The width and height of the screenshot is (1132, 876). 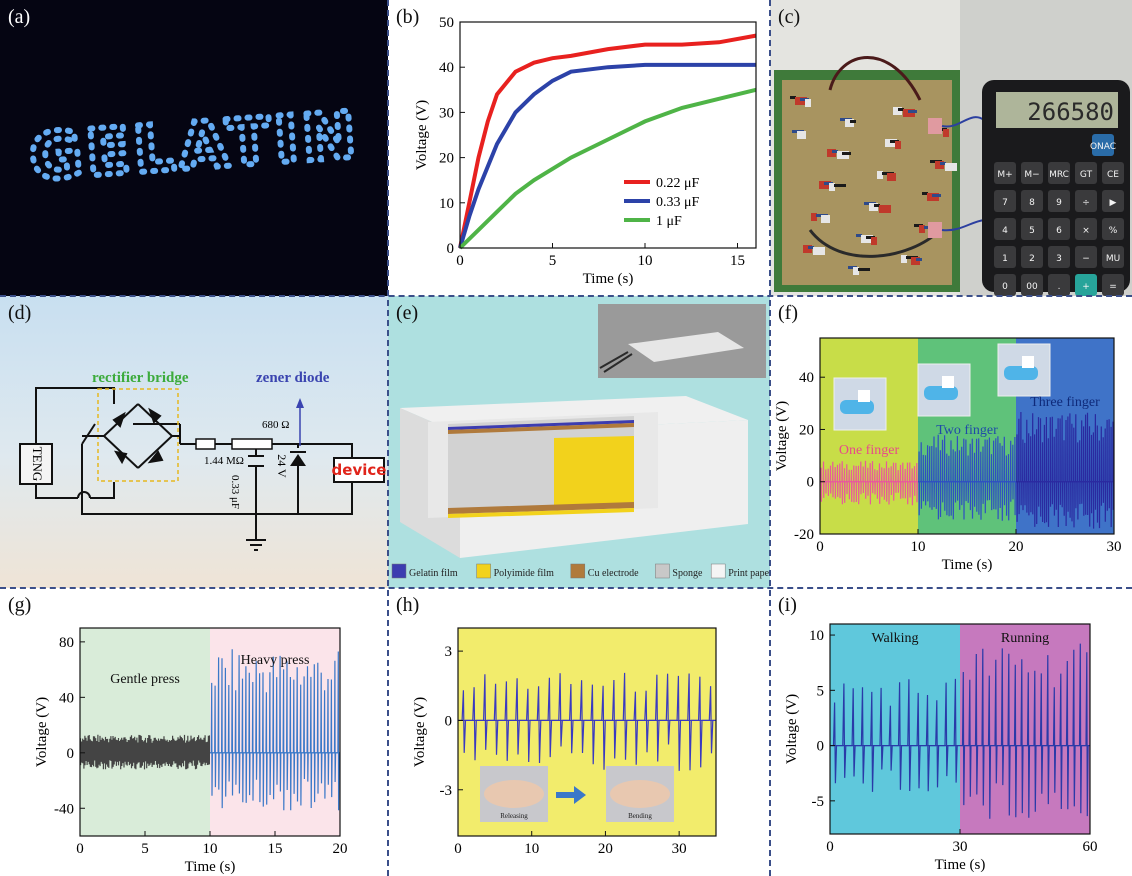 What do you see at coordinates (948, 382) in the screenshot?
I see `sensor-pad` at bounding box center [948, 382].